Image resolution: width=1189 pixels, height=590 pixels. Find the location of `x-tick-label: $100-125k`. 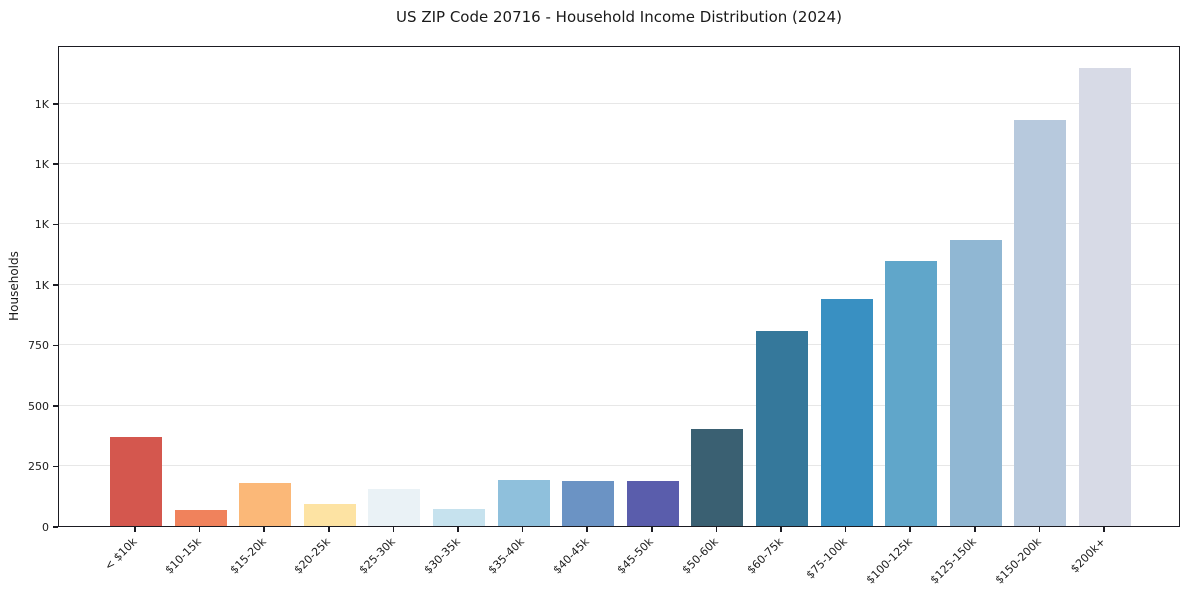

x-tick-label: $100-125k is located at coordinates (889, 561).